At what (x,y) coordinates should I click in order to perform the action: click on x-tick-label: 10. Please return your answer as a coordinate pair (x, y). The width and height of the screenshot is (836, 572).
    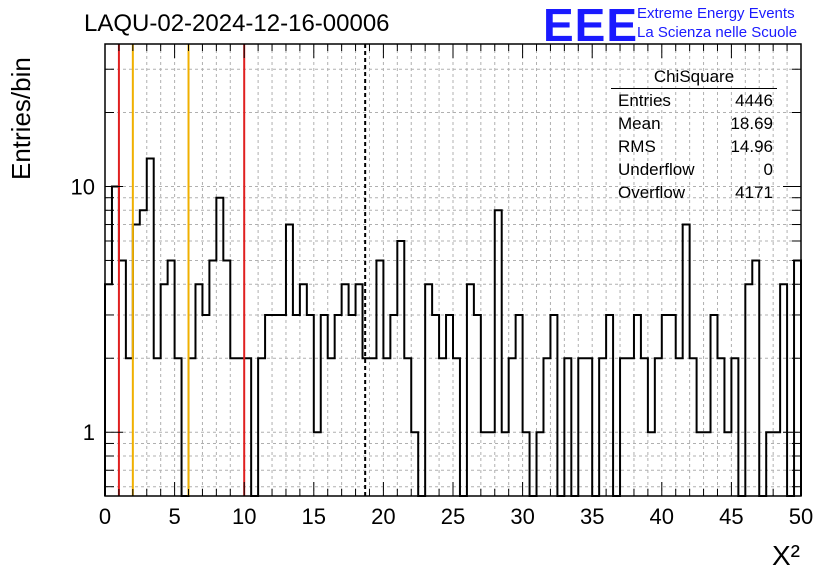
    Looking at the image, I should click on (244, 516).